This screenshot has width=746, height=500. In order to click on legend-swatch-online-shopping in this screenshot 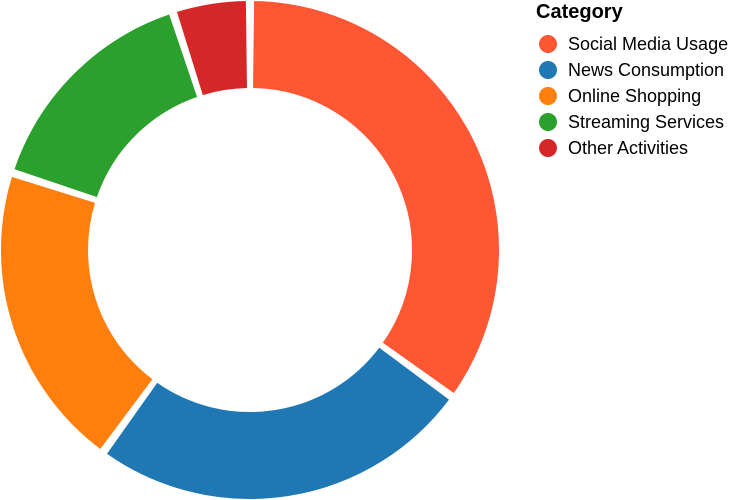, I will do `click(548, 96)`.